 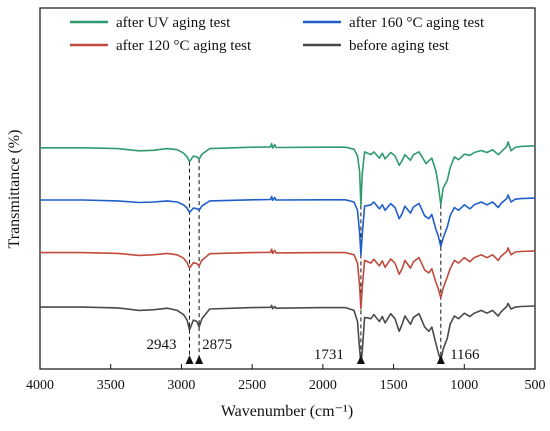 What do you see at coordinates (161, 345) in the screenshot?
I see `peak-label: 2943` at bounding box center [161, 345].